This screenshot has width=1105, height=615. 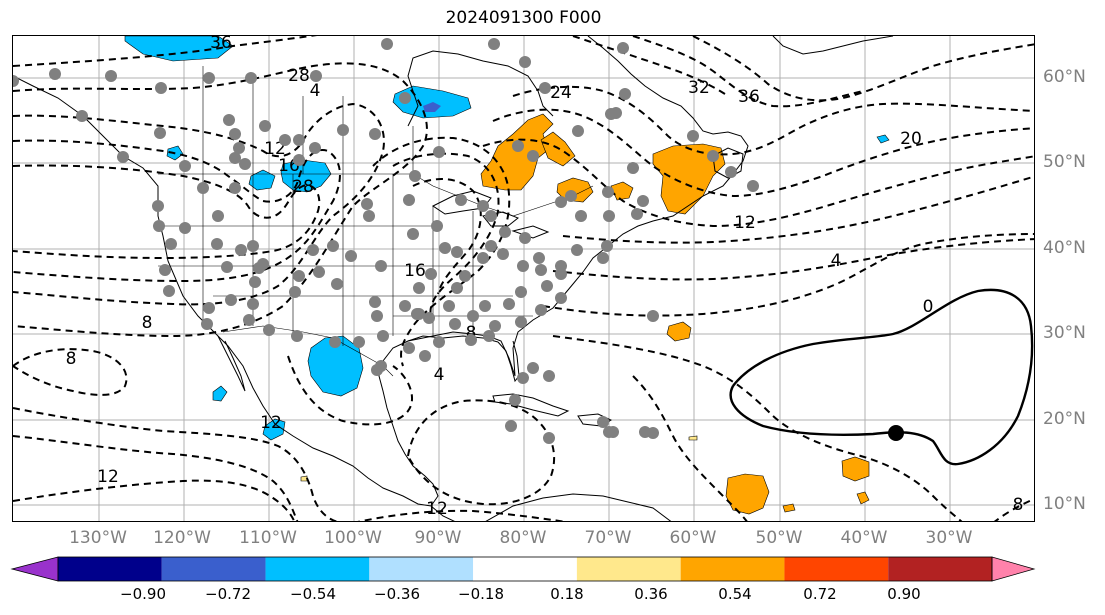 I want to click on zero-contour, so click(x=881, y=377).